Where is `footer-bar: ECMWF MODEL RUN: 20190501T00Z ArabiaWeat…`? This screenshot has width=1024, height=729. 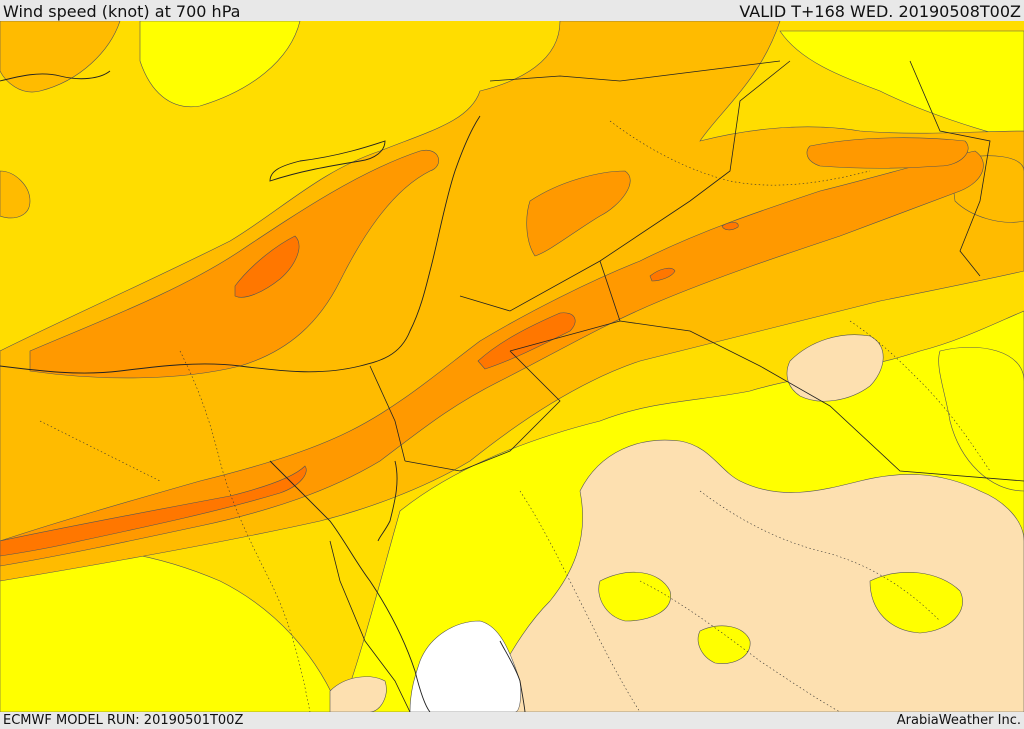 footer-bar: ECMWF MODEL RUN: 20190501T00Z ArabiaWeat… is located at coordinates (512, 720).